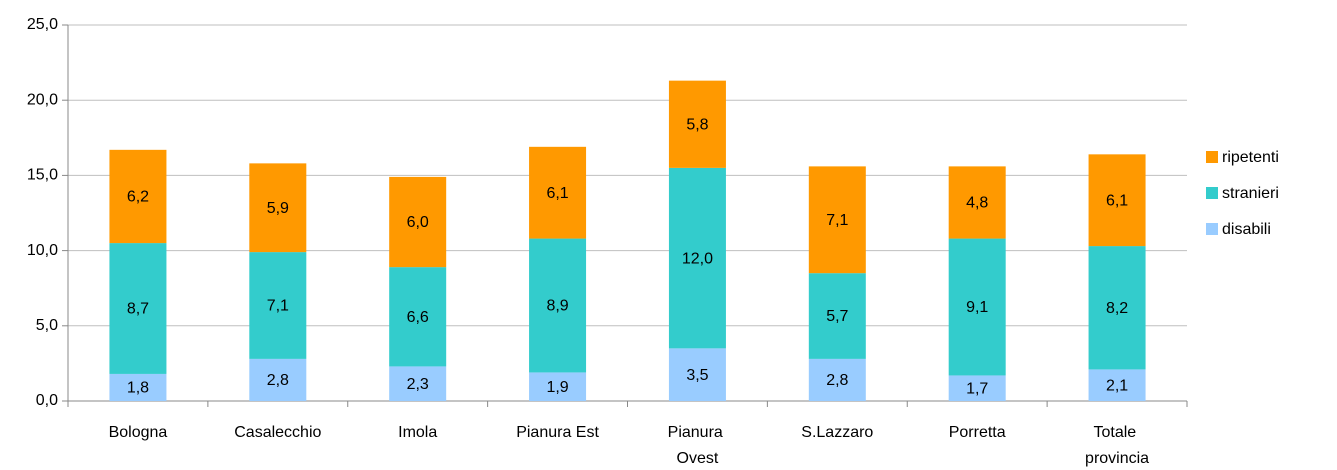  Describe the element at coordinates (42, 99) in the screenshot. I see `y-tick-label: 20,0` at that location.